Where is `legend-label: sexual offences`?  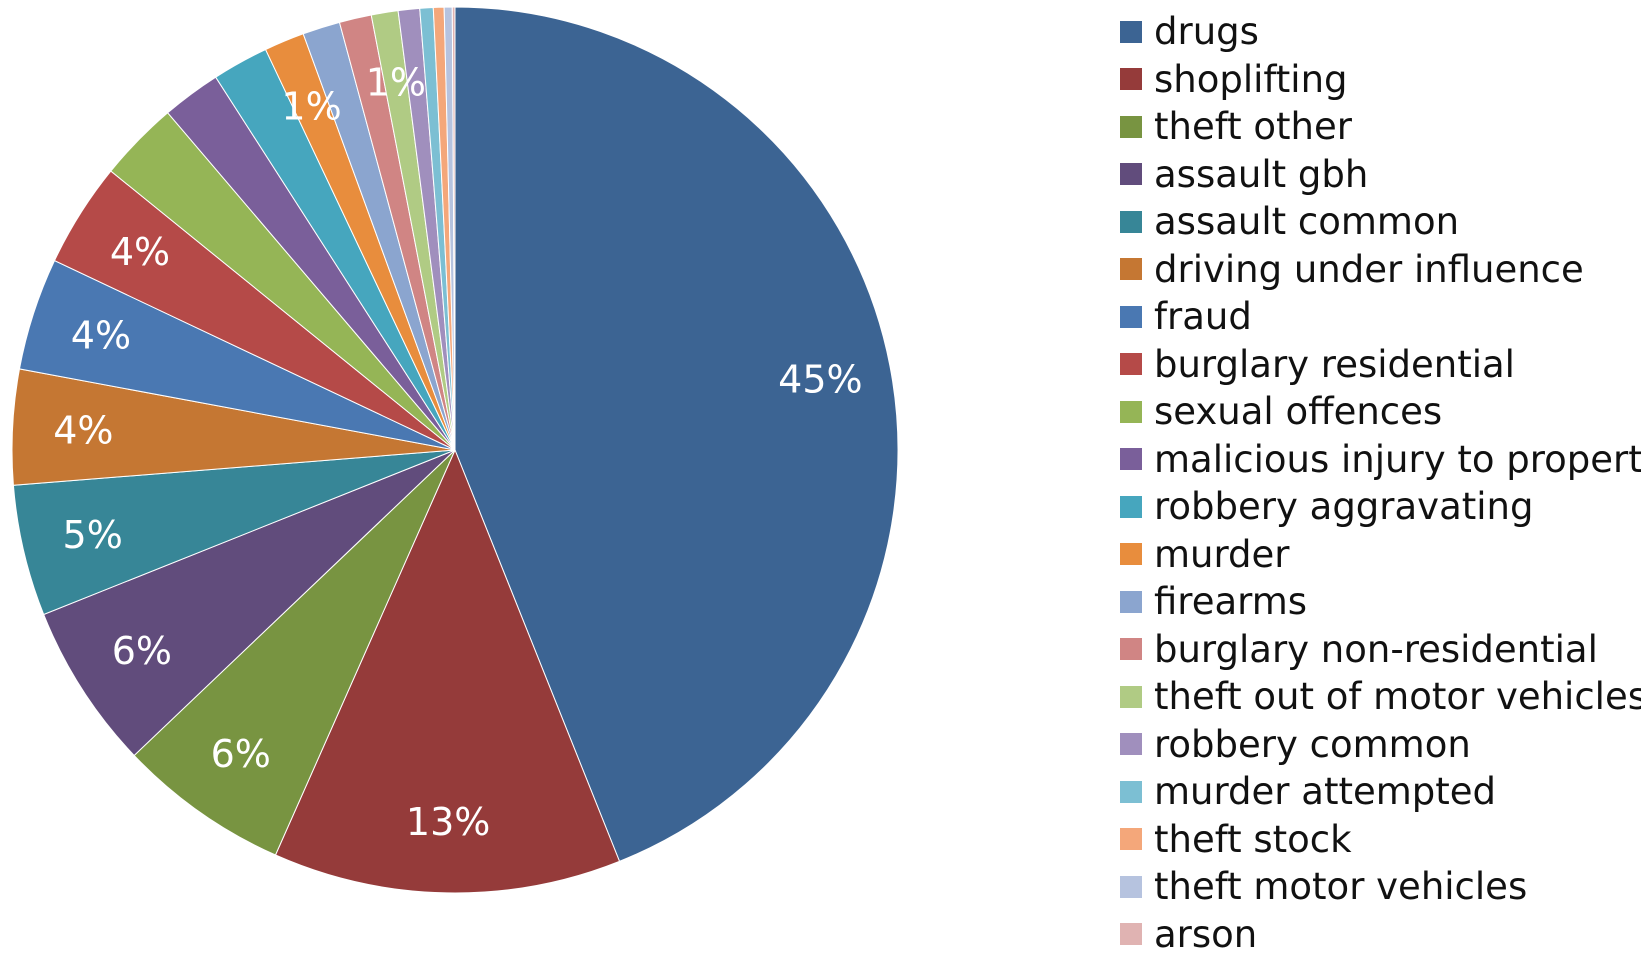 legend-label: sexual offences is located at coordinates (1298, 411).